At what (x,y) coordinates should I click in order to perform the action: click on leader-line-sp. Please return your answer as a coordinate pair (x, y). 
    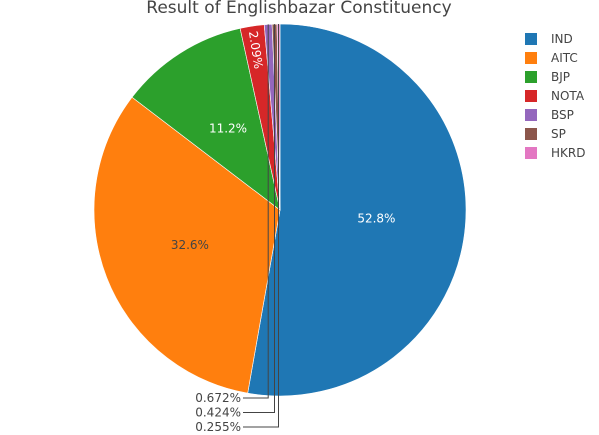
    Looking at the image, I should click on (259, 218).